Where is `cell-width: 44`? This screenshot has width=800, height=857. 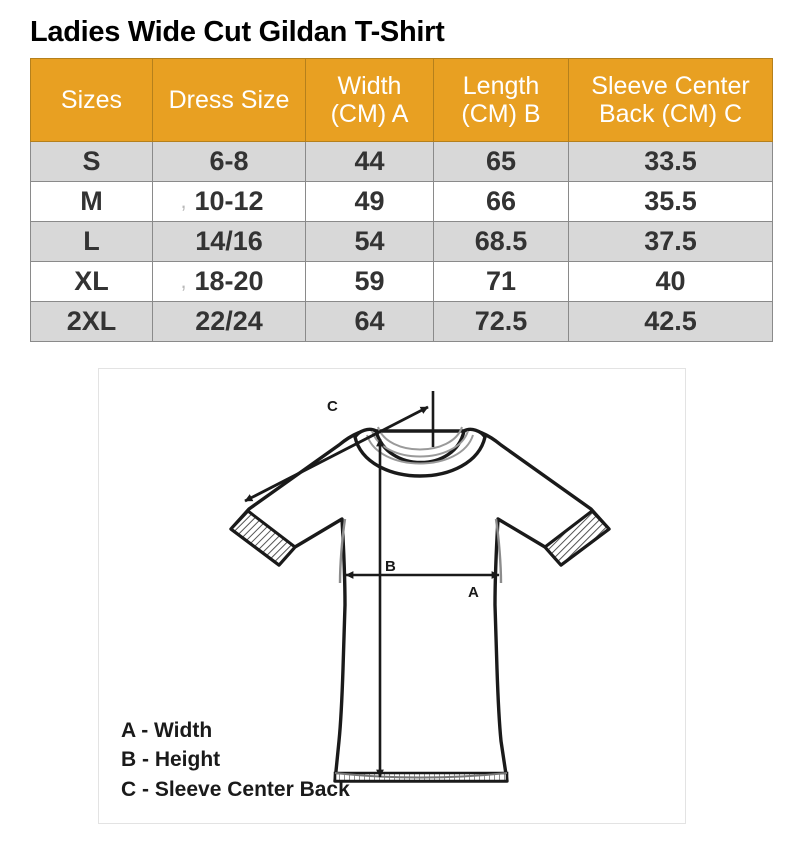 cell-width: 44 is located at coordinates (369, 161).